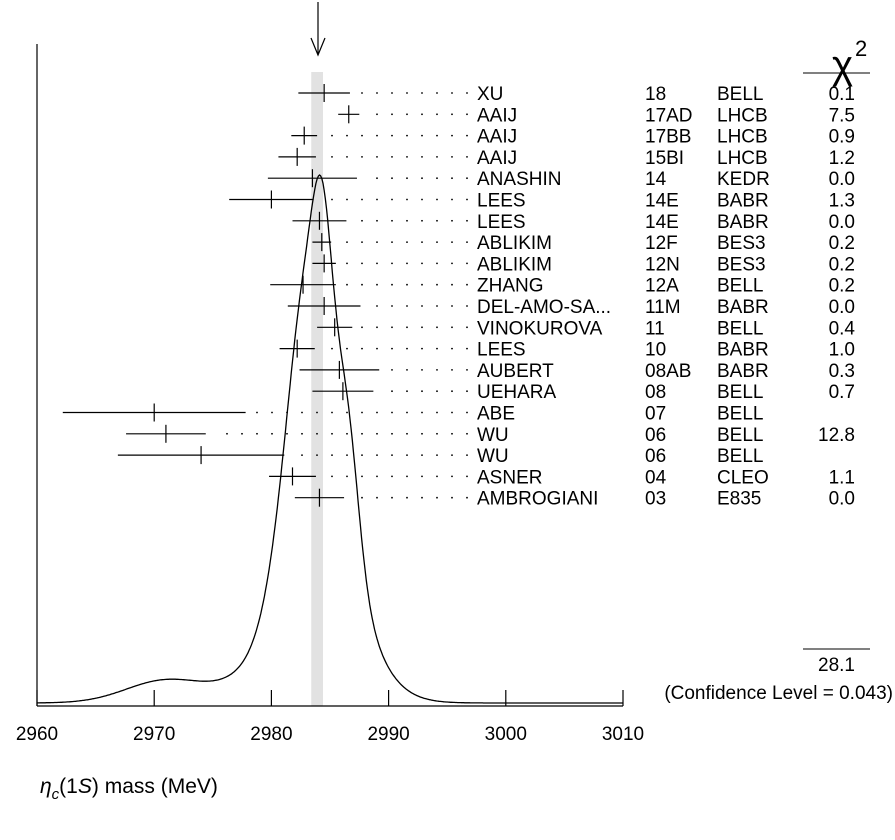  I want to click on row-author: AAIJ, so click(497, 115).